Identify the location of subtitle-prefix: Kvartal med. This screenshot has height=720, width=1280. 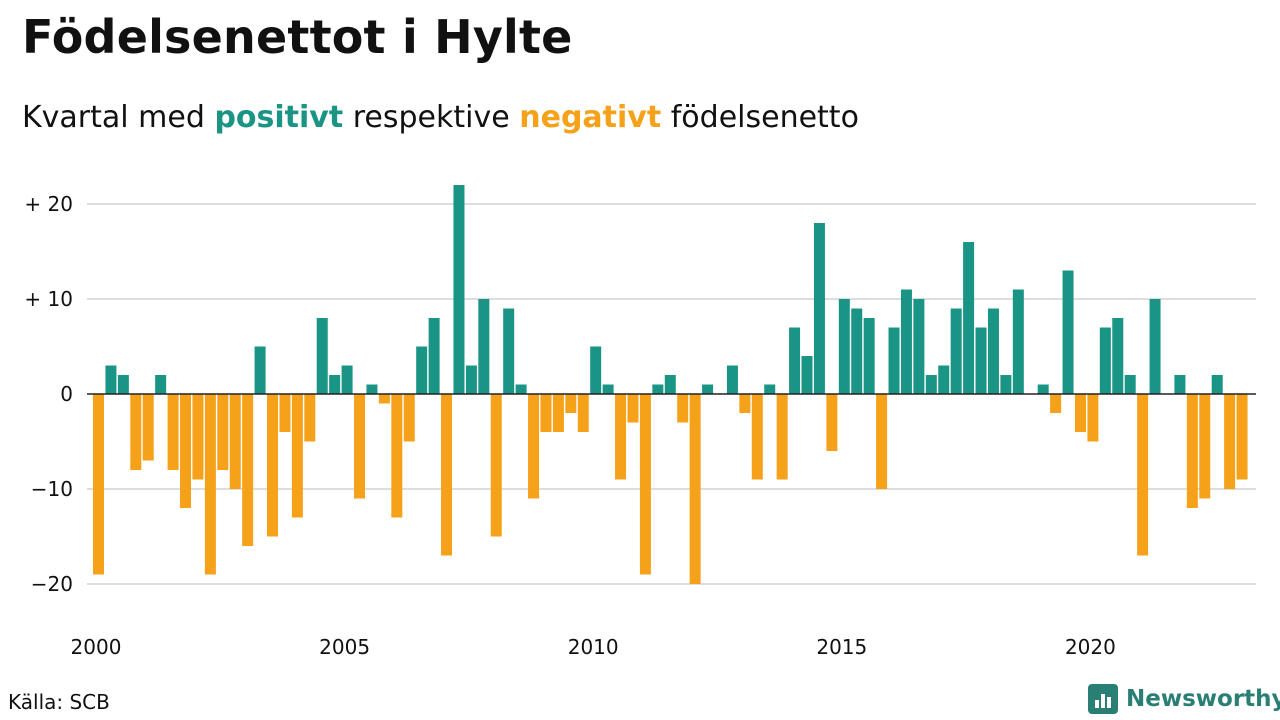
(113, 117).